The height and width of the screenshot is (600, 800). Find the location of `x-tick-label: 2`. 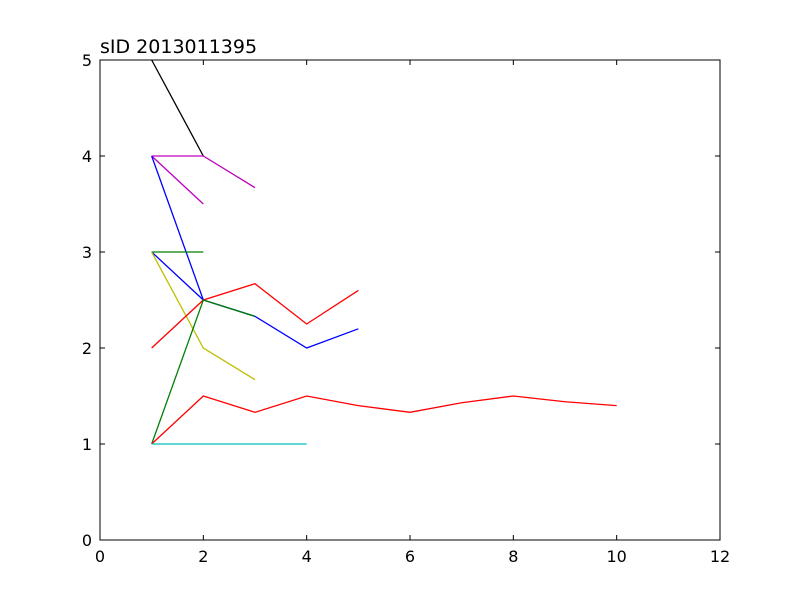

x-tick-label: 2 is located at coordinates (203, 556).